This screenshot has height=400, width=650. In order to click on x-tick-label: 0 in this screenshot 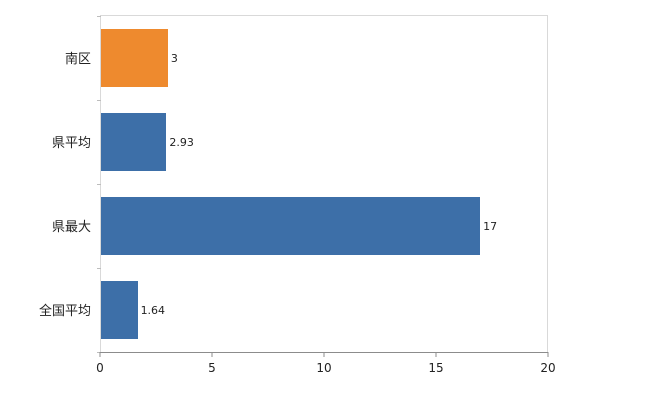, I will do `click(100, 368)`.